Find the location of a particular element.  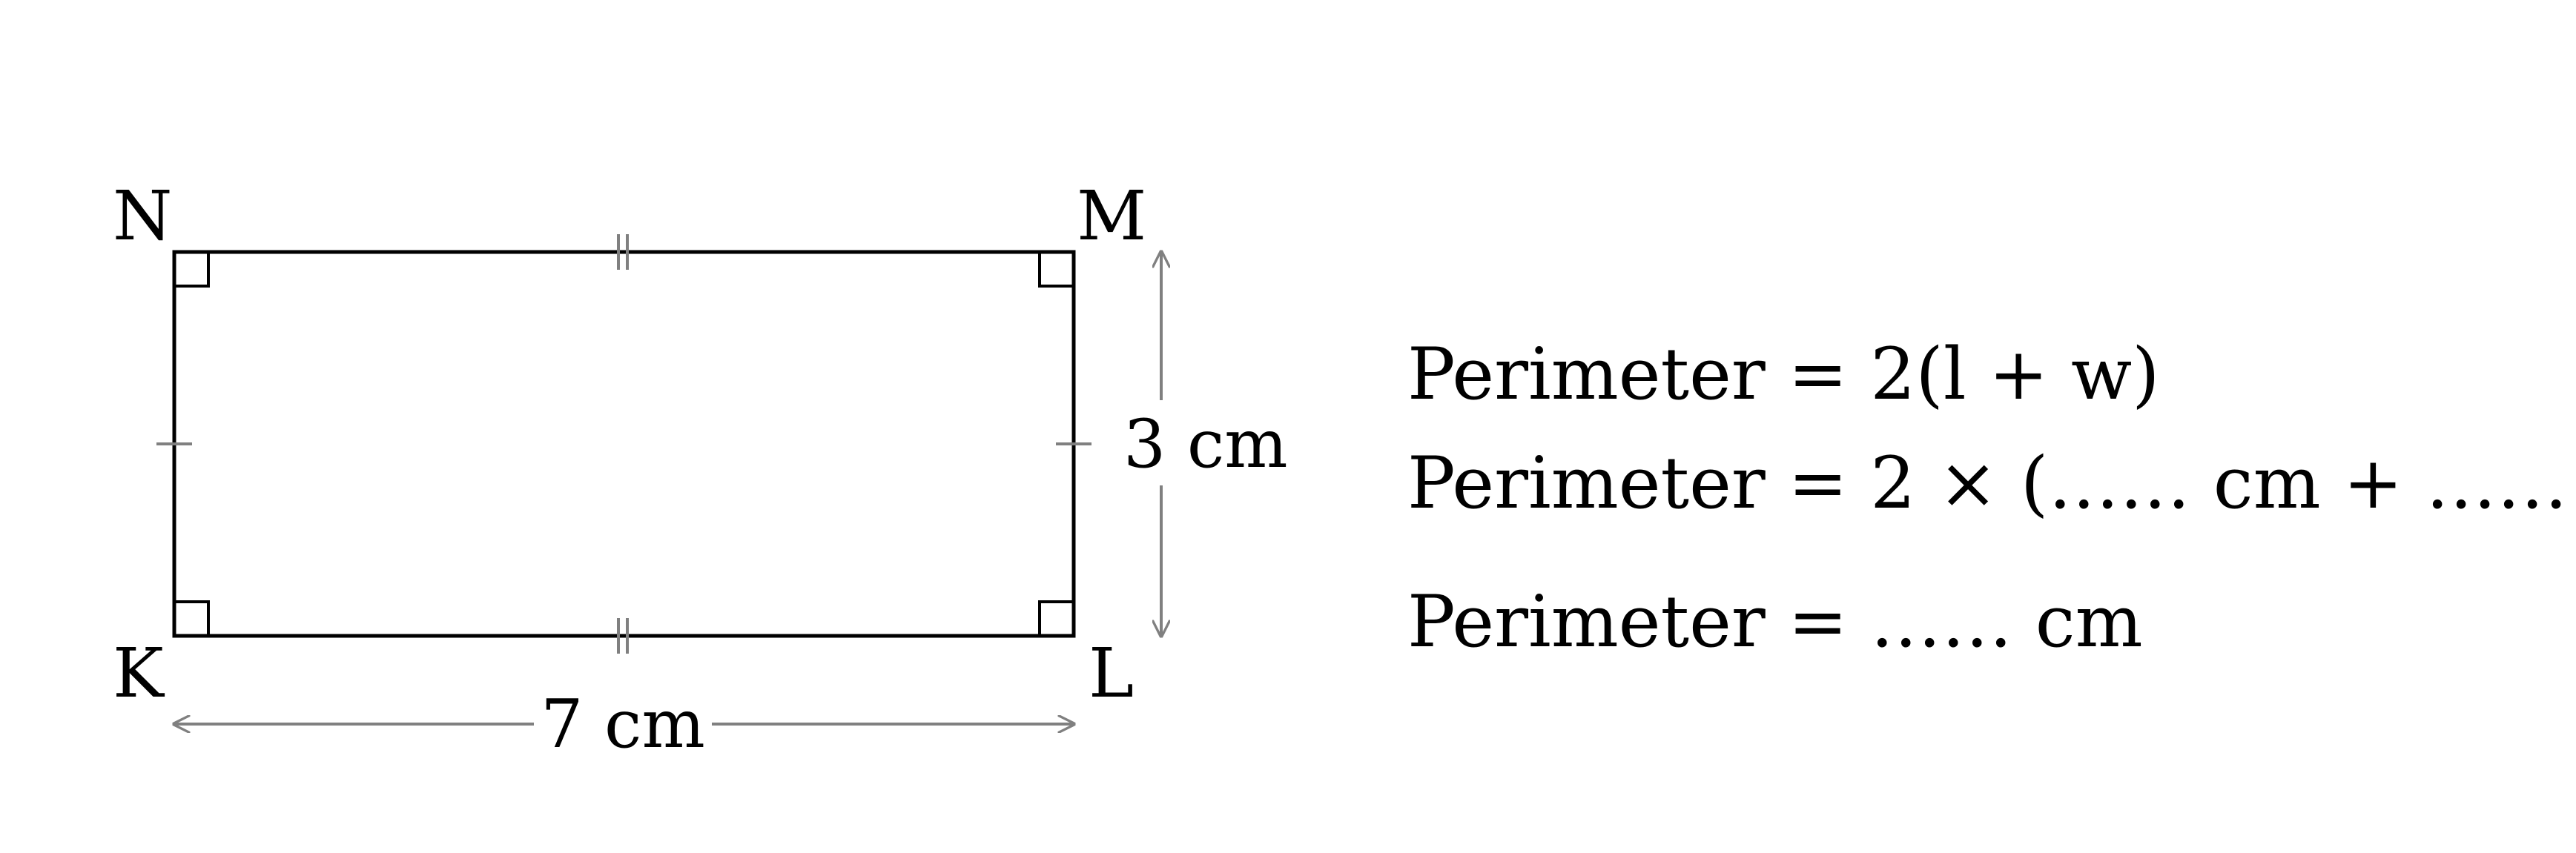

width-label: 7 cm is located at coordinates (623, 724).